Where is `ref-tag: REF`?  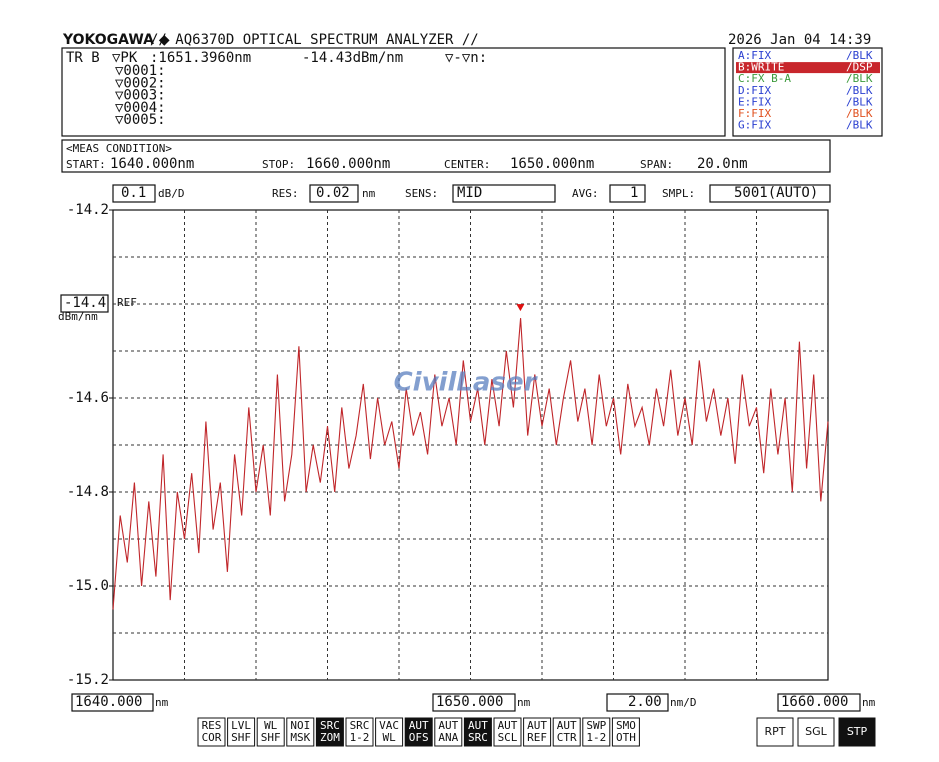 ref-tag: REF is located at coordinates (127, 302).